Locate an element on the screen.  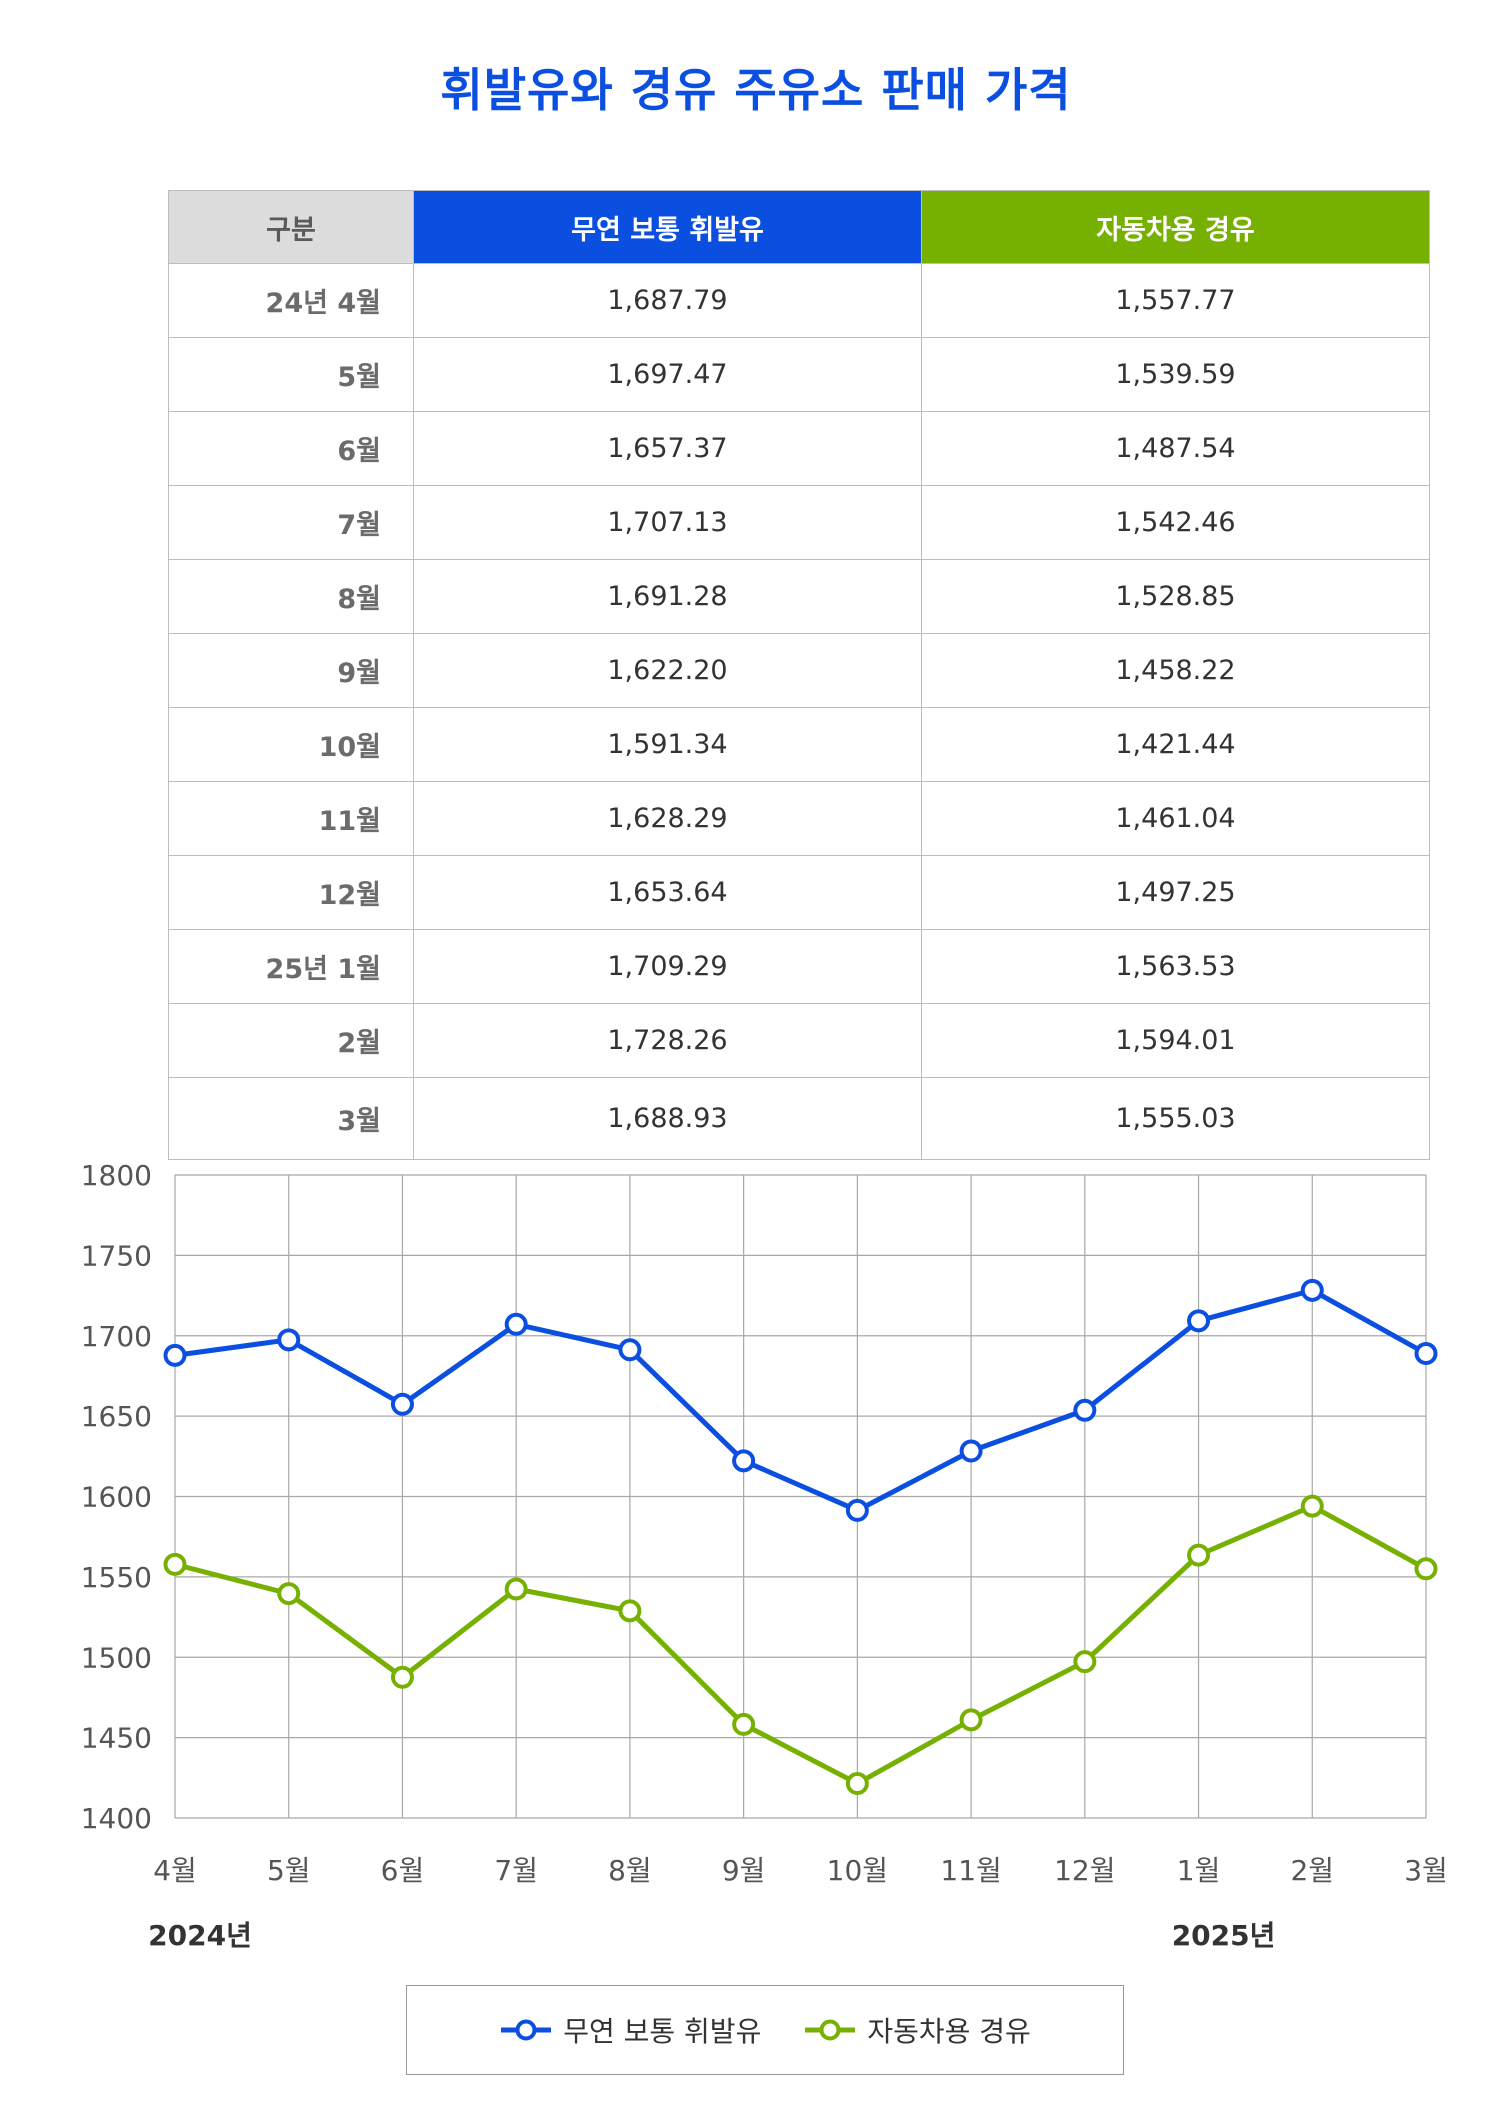
header-diesel: 자동차용 경유 is located at coordinates (1175, 227).